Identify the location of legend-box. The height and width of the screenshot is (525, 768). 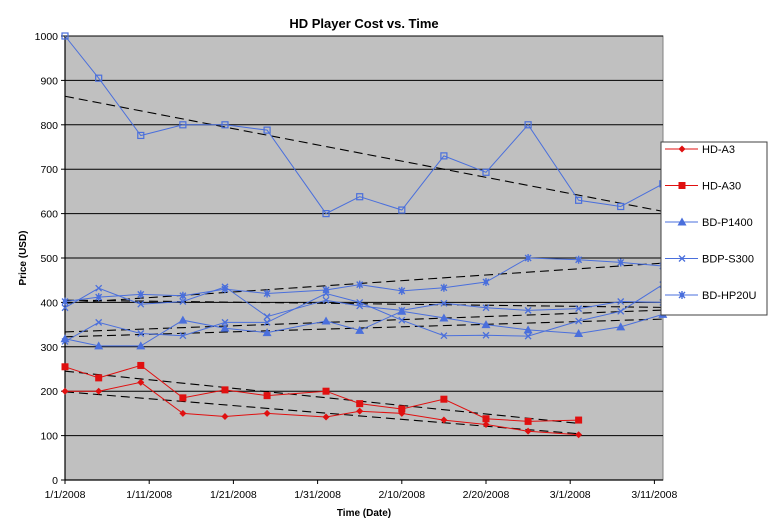
(714, 228).